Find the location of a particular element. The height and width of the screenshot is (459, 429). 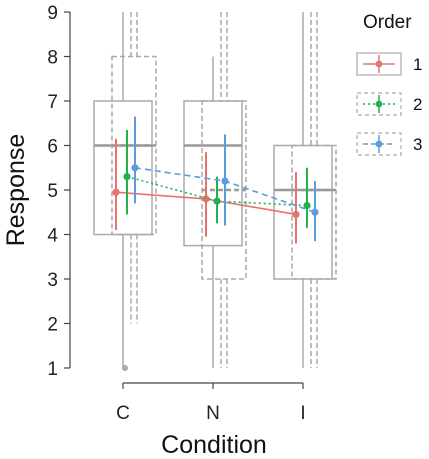

boxplot-N-dashed is located at coordinates (224, 190).